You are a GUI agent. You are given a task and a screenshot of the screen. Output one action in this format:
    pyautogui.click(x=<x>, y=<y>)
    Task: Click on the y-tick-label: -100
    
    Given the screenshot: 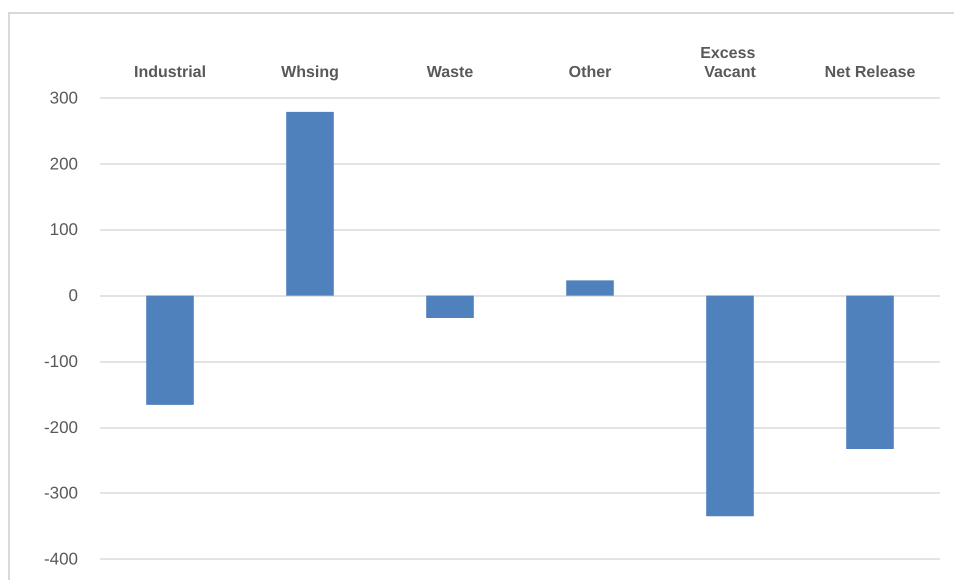 What is the action you would take?
    pyautogui.click(x=61, y=361)
    